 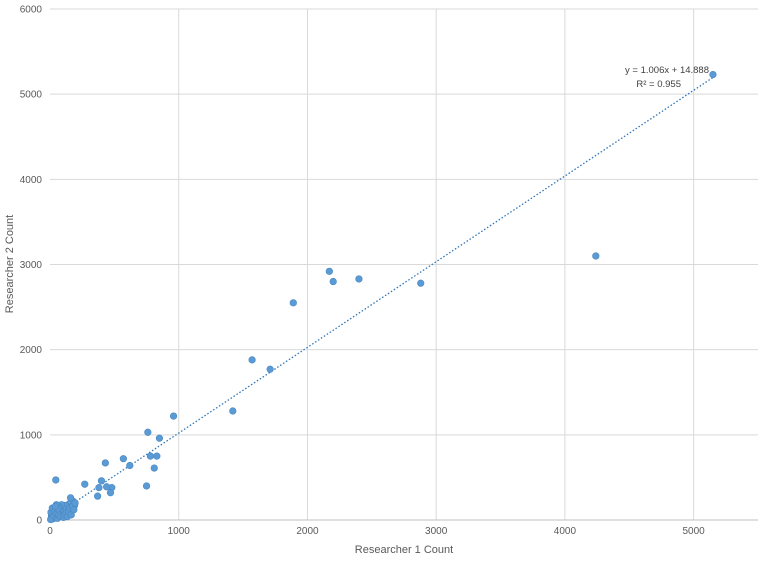 What do you see at coordinates (10, 264) in the screenshot?
I see `y-axis-title: Researcher 2 Count` at bounding box center [10, 264].